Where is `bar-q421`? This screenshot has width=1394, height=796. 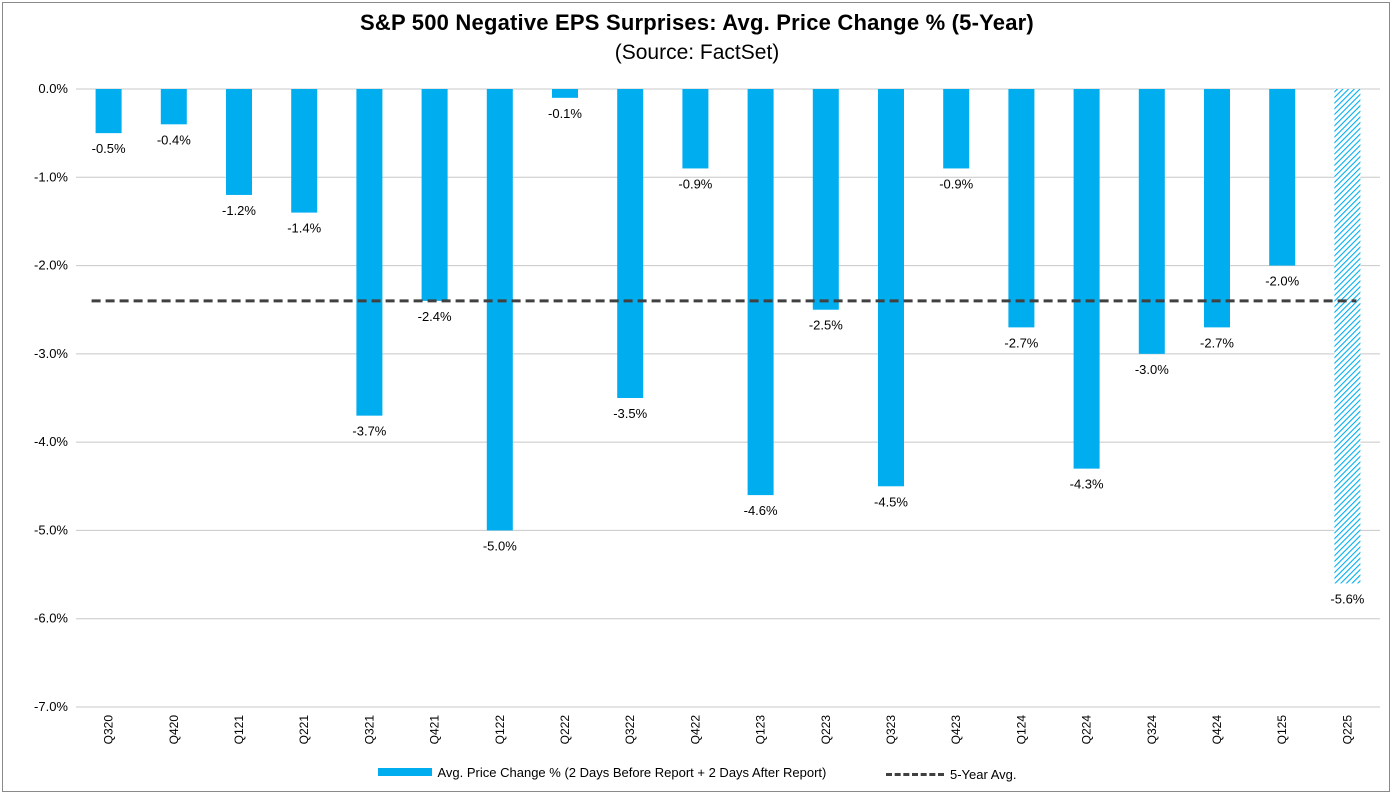 bar-q421 is located at coordinates (434, 195).